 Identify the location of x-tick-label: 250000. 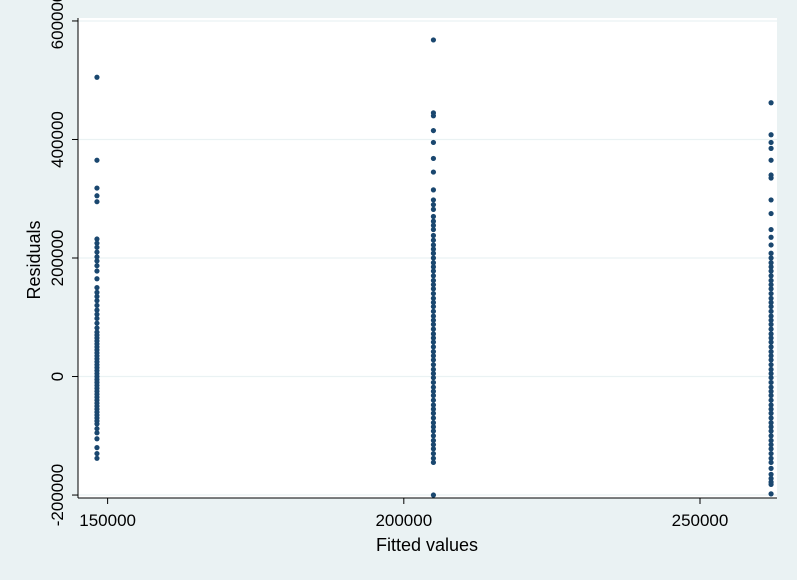
(700, 520).